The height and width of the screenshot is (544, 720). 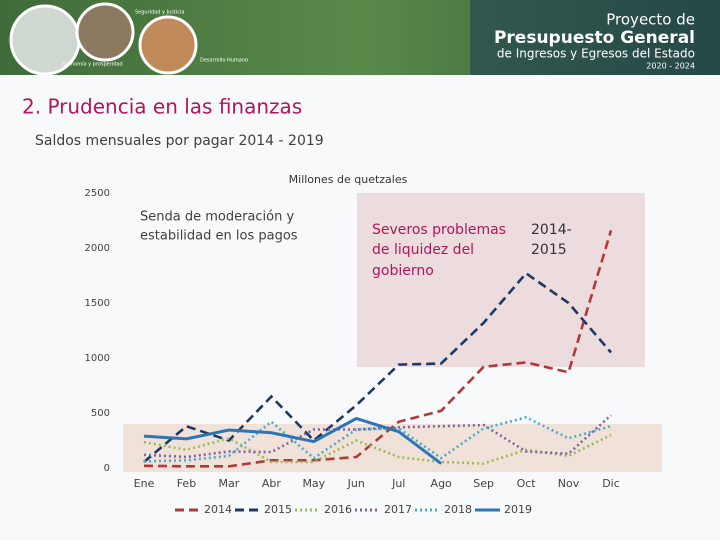 I want to click on x-tick-label: Jul, so click(x=398, y=483).